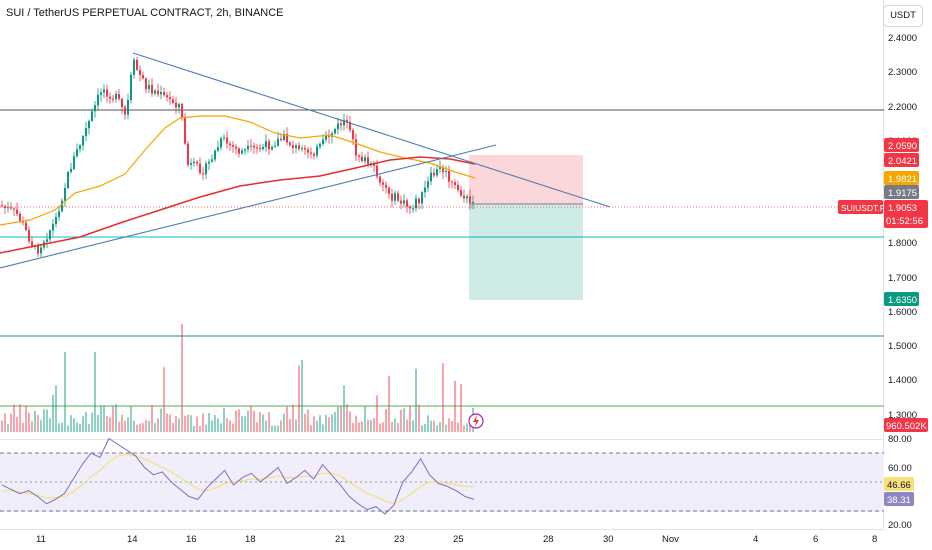 The width and height of the screenshot is (932, 550). What do you see at coordinates (902, 312) in the screenshot?
I see `price-tick: 1.6000` at bounding box center [902, 312].